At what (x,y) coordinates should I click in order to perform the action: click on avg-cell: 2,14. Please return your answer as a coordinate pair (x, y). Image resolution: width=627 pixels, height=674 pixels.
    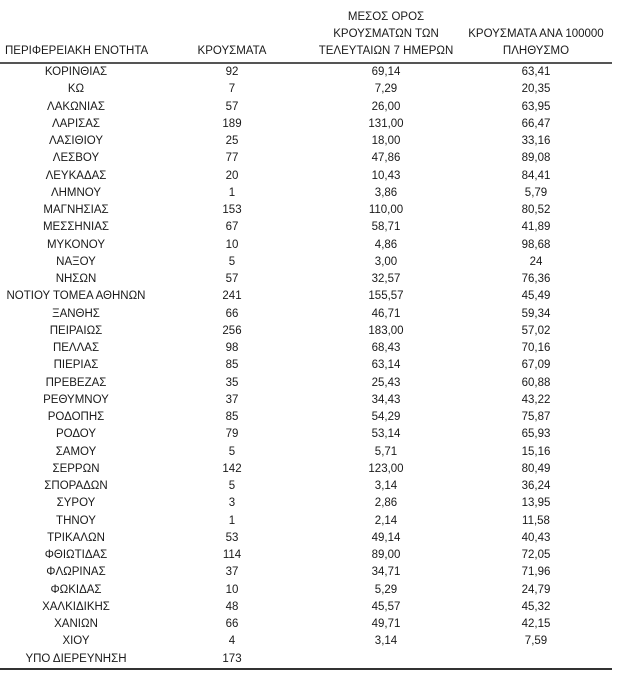
    Looking at the image, I should click on (386, 520).